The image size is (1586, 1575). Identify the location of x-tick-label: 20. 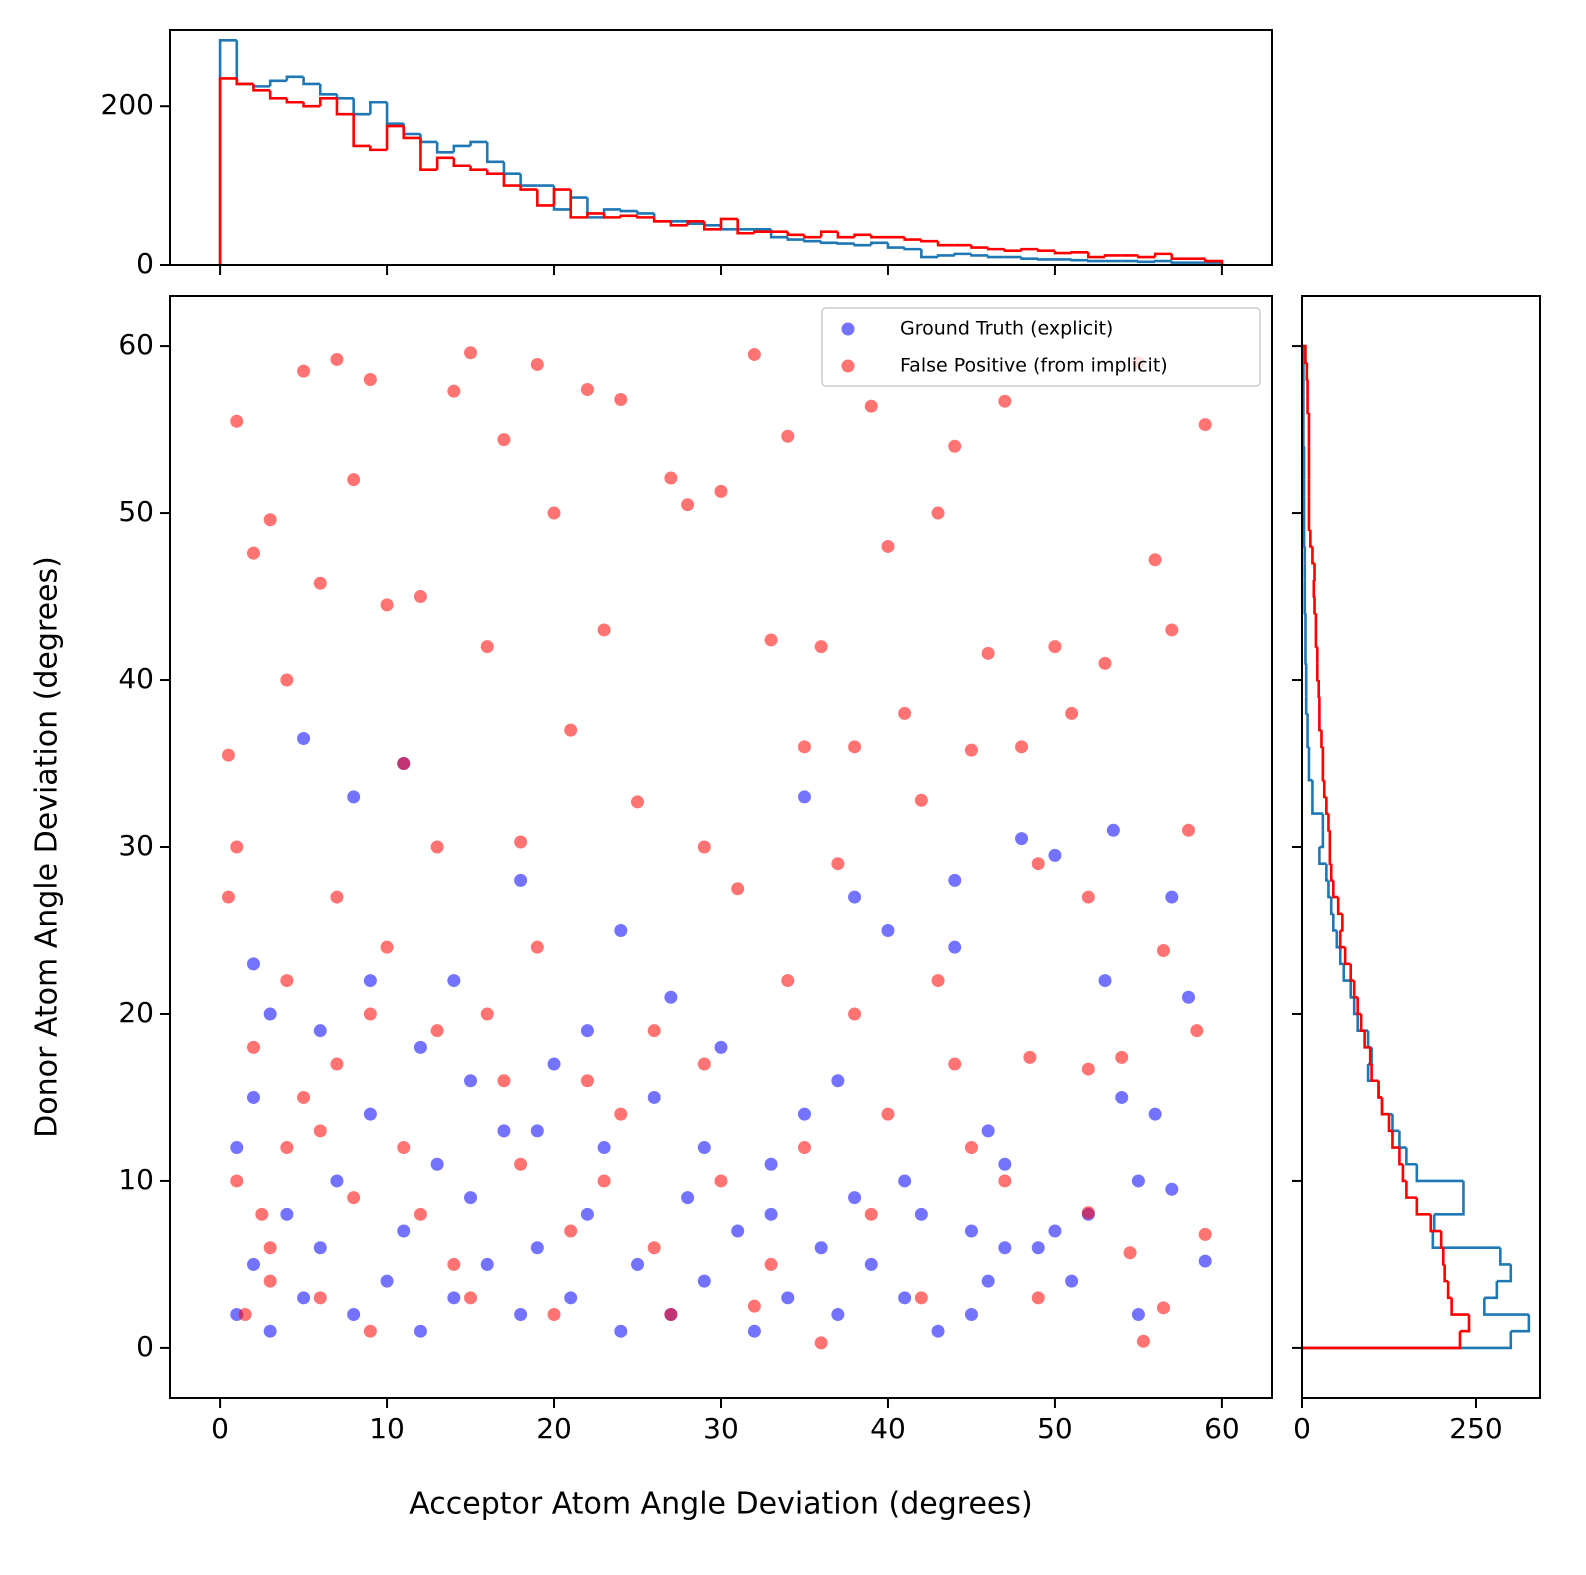
(554, 1428).